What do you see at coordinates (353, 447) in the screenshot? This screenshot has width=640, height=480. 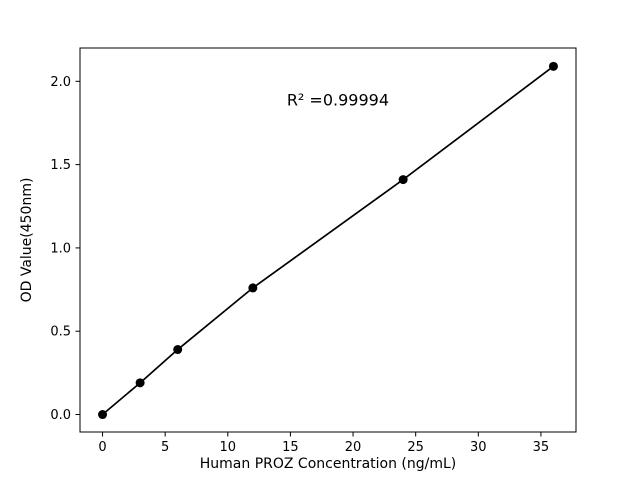 I see `x-tick-label: 20` at bounding box center [353, 447].